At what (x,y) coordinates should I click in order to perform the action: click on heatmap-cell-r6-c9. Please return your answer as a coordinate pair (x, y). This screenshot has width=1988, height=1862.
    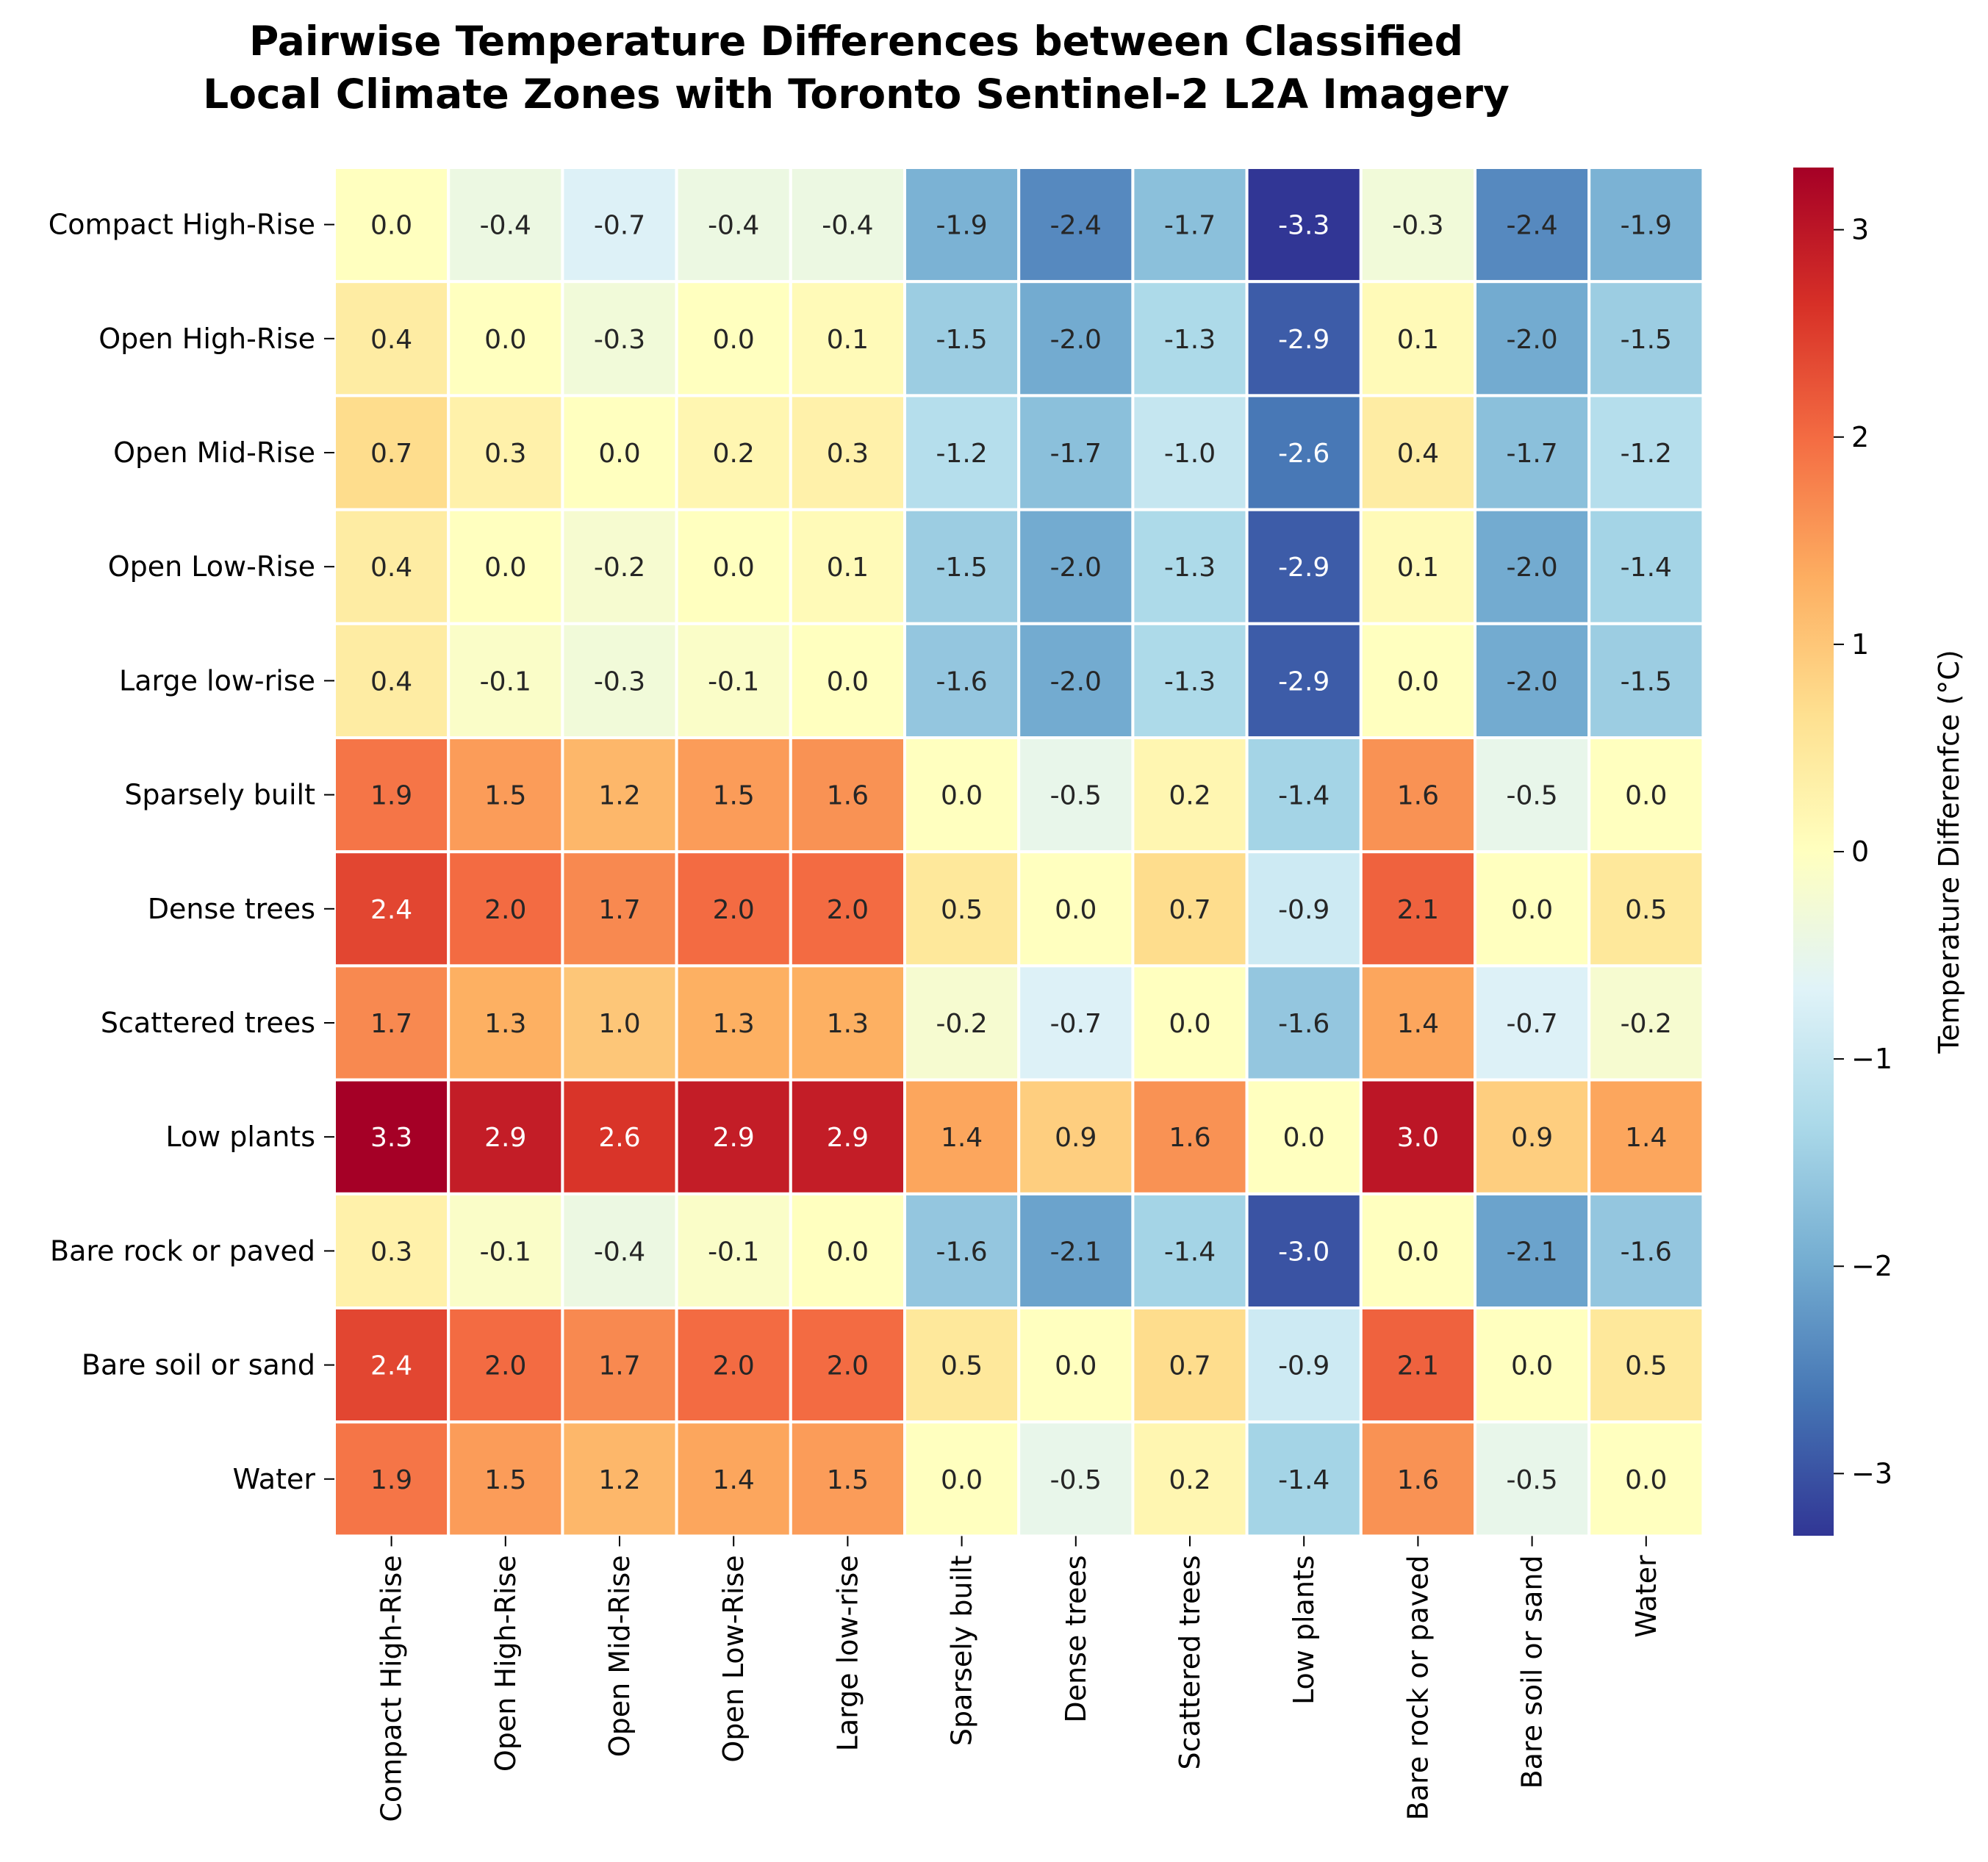
    Looking at the image, I should click on (1418, 909).